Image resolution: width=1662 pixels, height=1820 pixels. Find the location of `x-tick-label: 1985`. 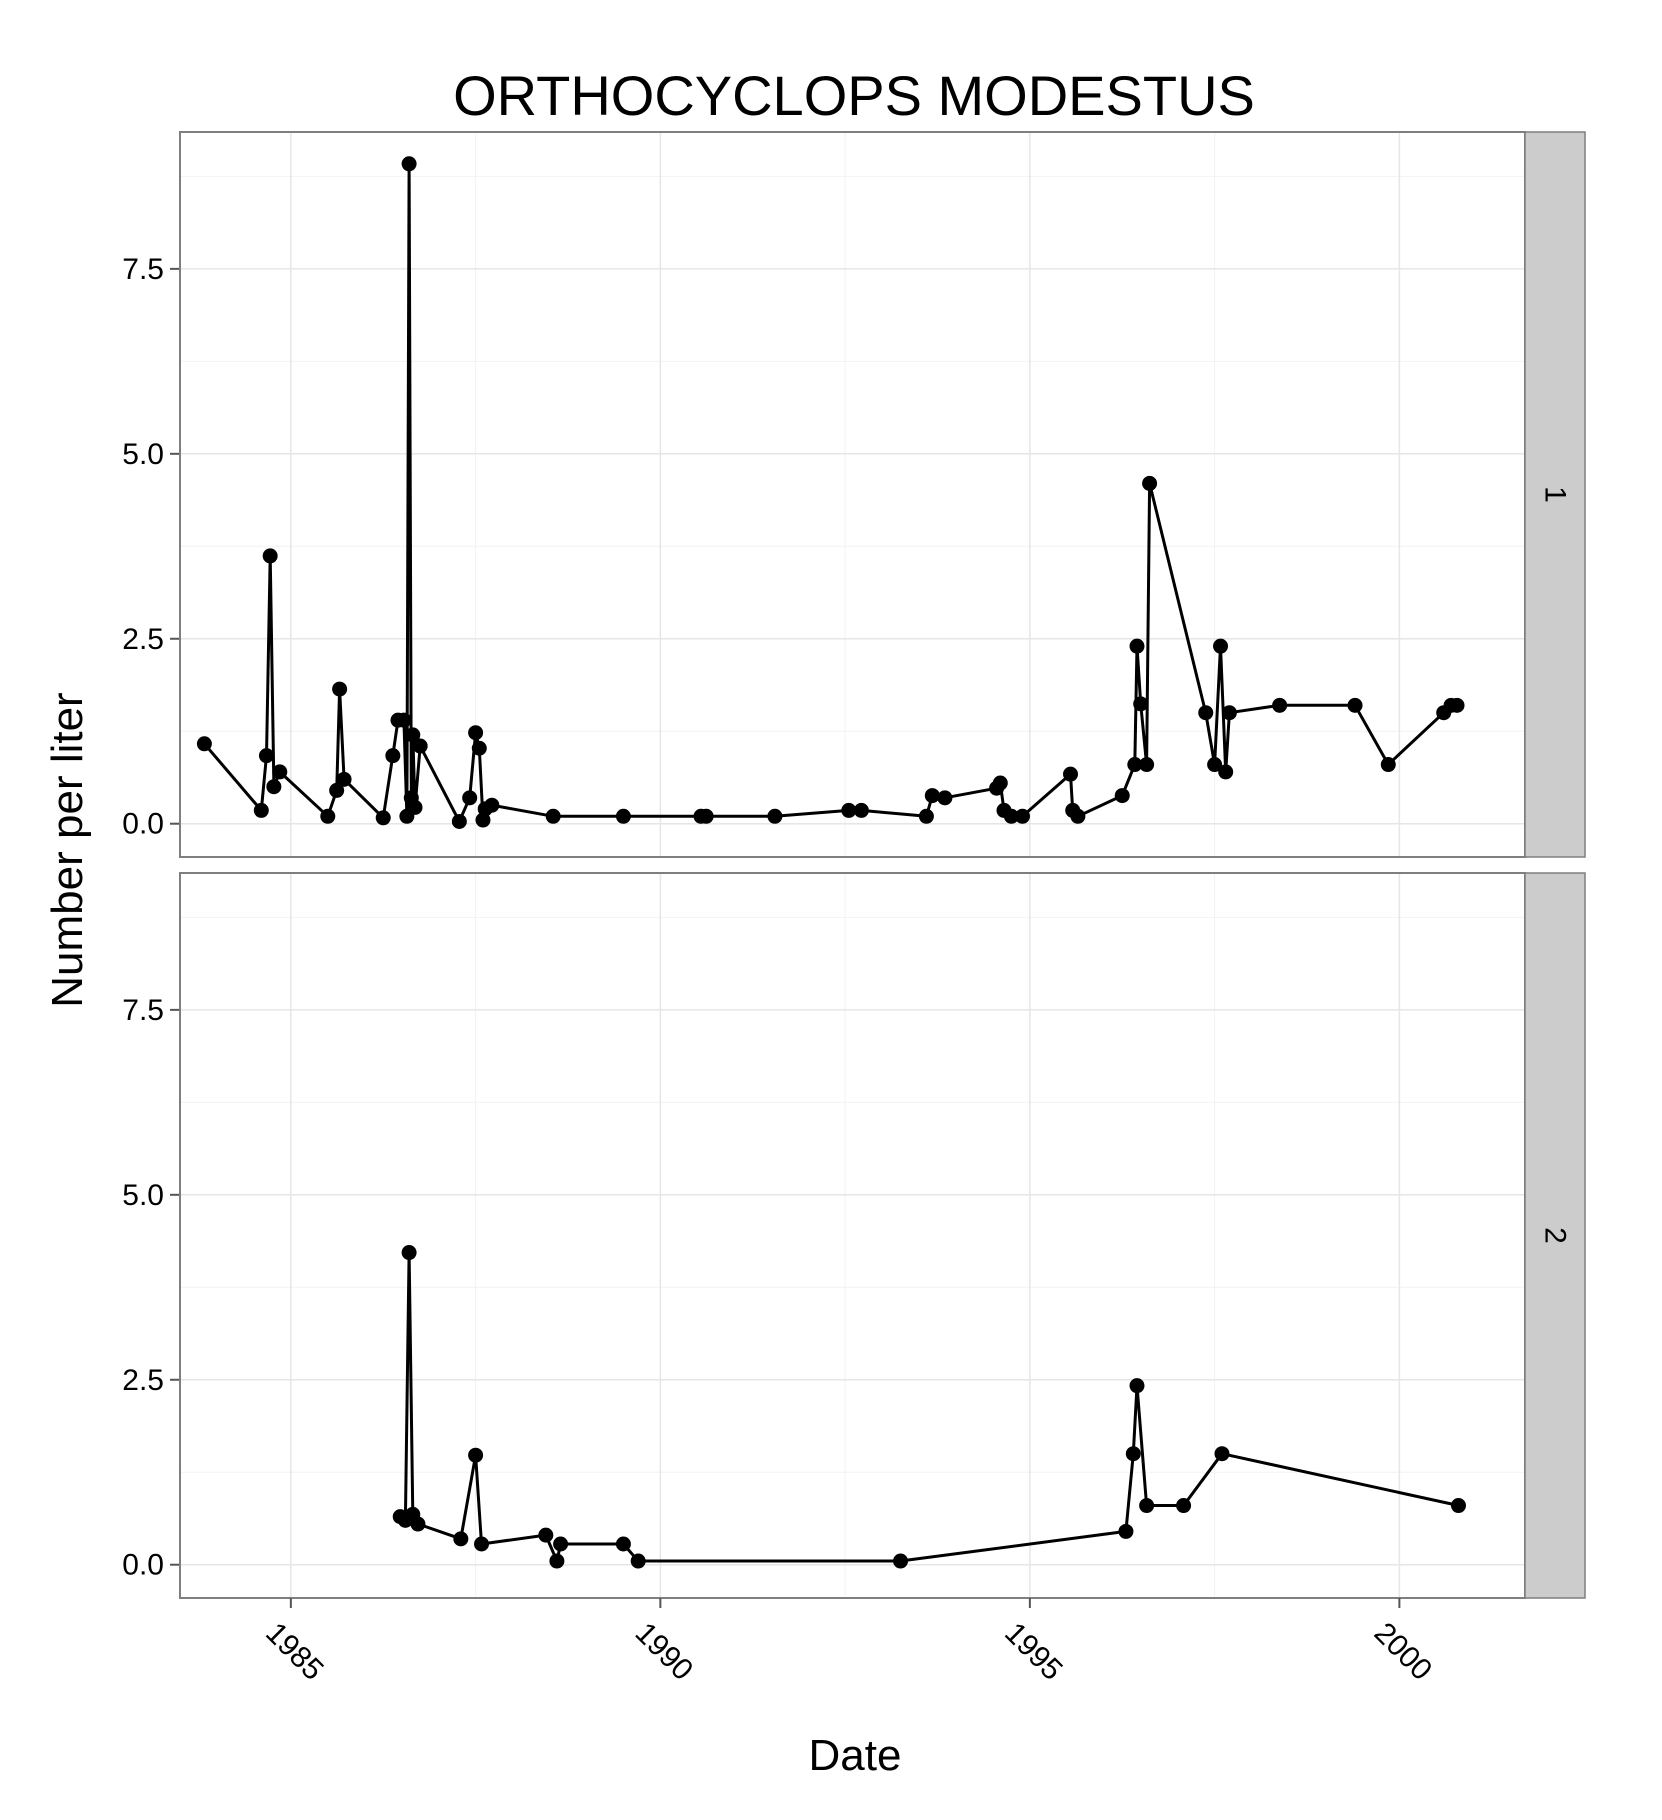

x-tick-label: 1985 is located at coordinates (294, 1651).